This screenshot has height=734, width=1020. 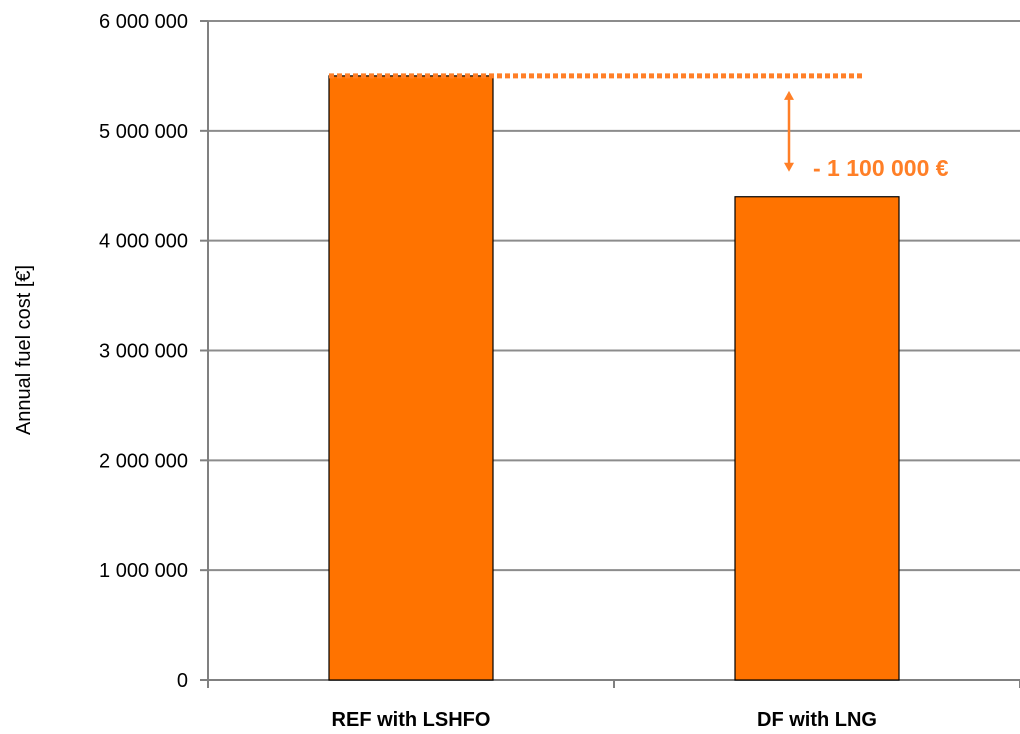 What do you see at coordinates (143, 132) in the screenshot?
I see `y-tick-label: 5 000 000` at bounding box center [143, 132].